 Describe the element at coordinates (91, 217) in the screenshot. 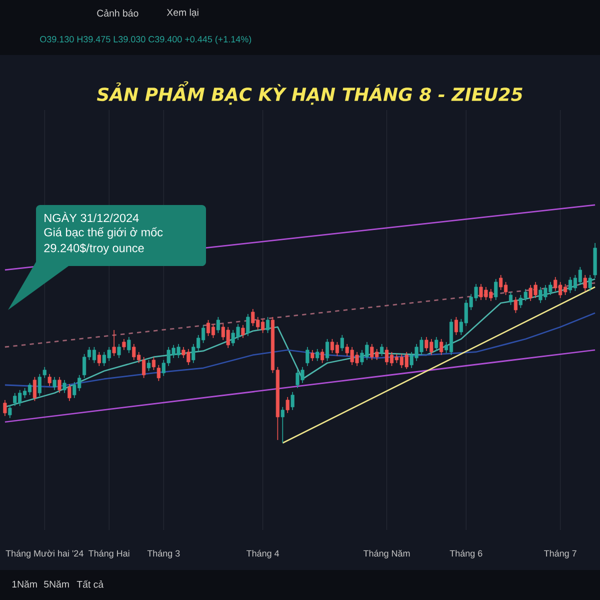

I see `text: NGÀY 31/12/2024` at that location.